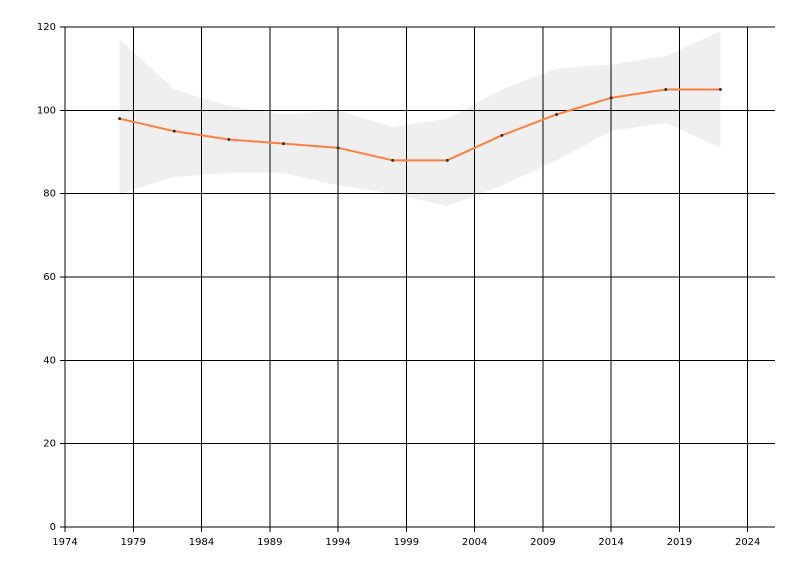 Image resolution: width=800 pixels, height=576 pixels. Describe the element at coordinates (49, 444) in the screenshot. I see `y-tick-label: 20` at that location.